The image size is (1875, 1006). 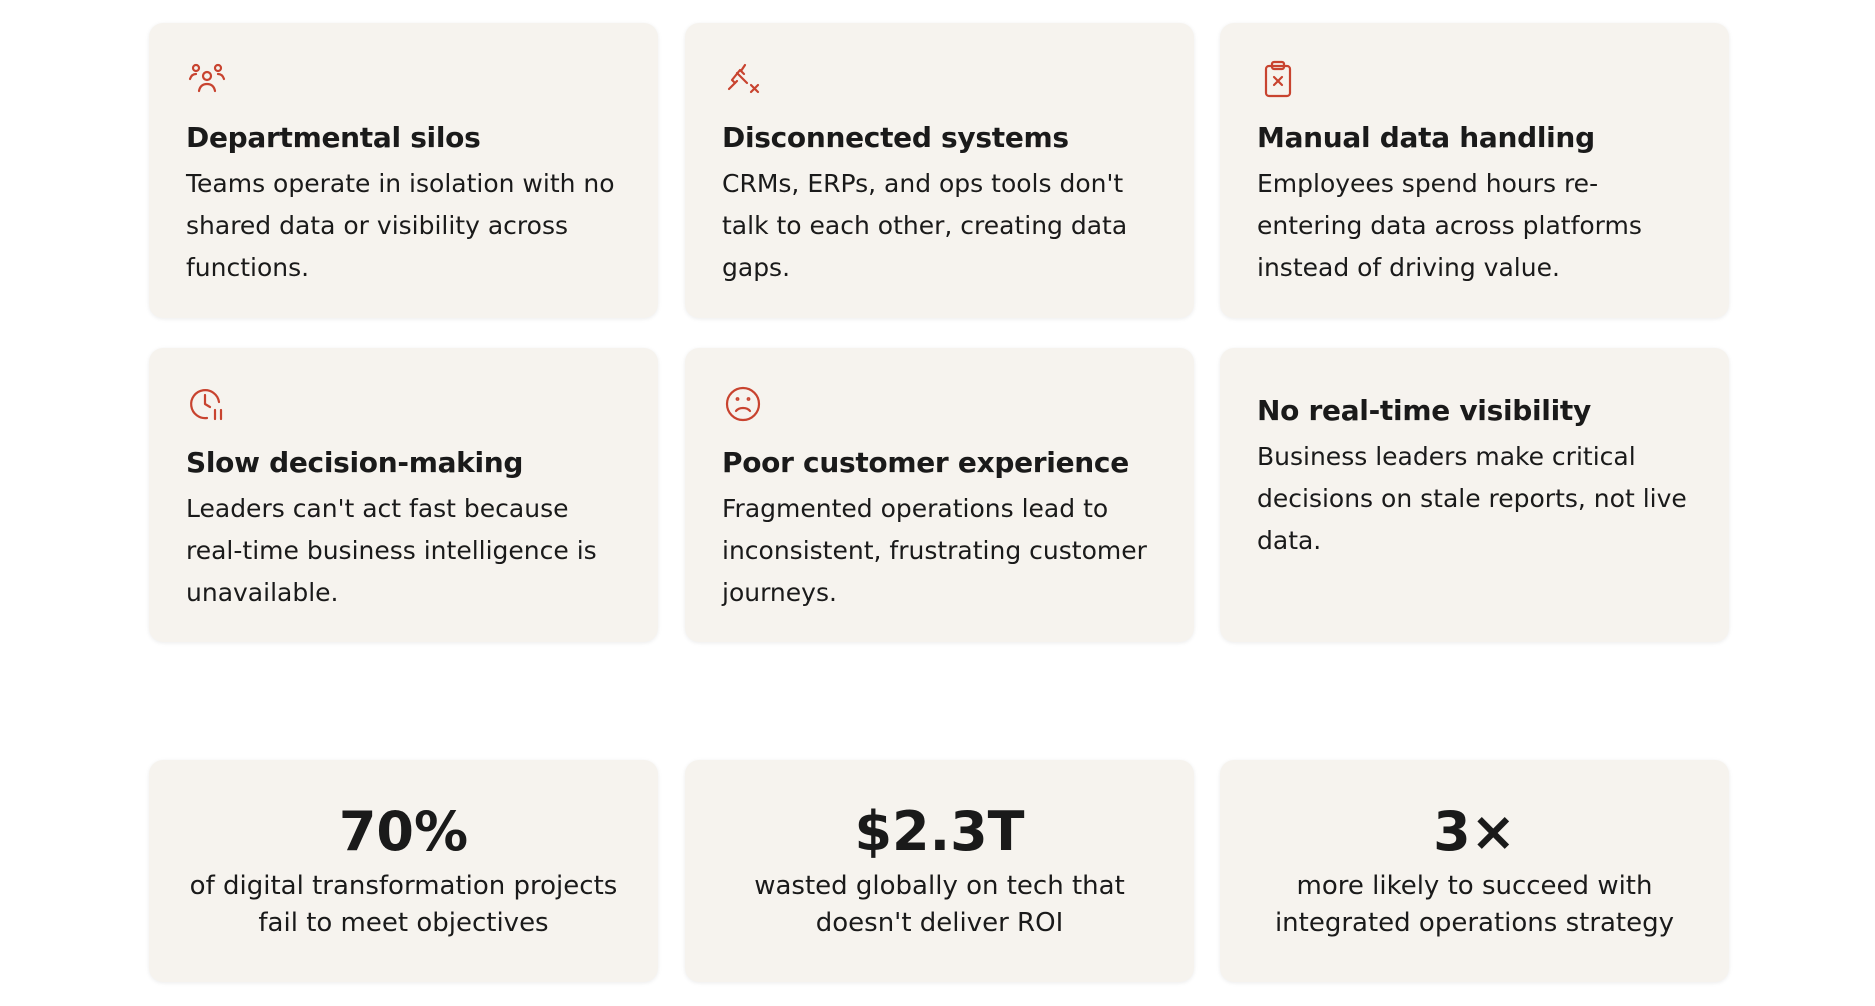 I want to click on sad-face-icon, so click(x=743, y=404).